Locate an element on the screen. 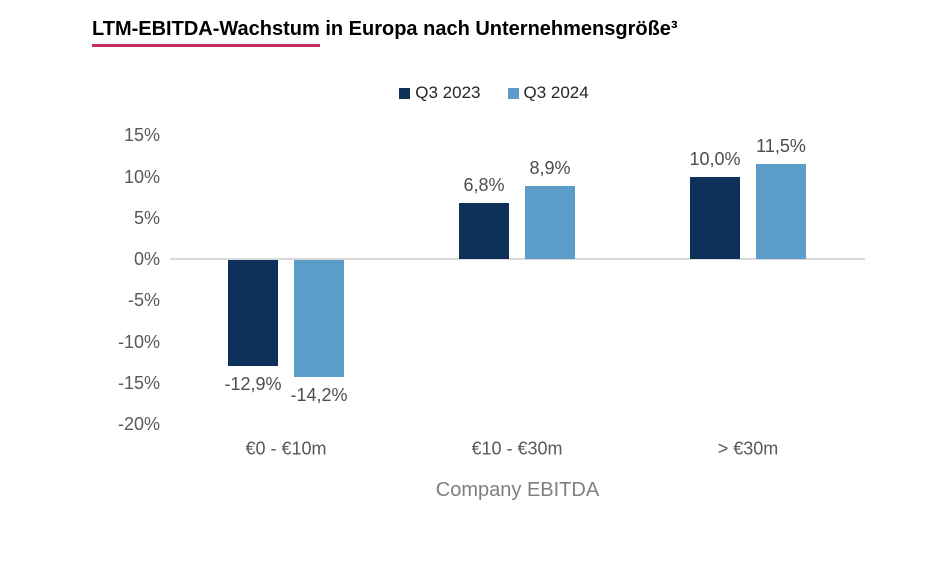 The width and height of the screenshot is (940, 571). legend-label: Q3 2023 is located at coordinates (448, 92).